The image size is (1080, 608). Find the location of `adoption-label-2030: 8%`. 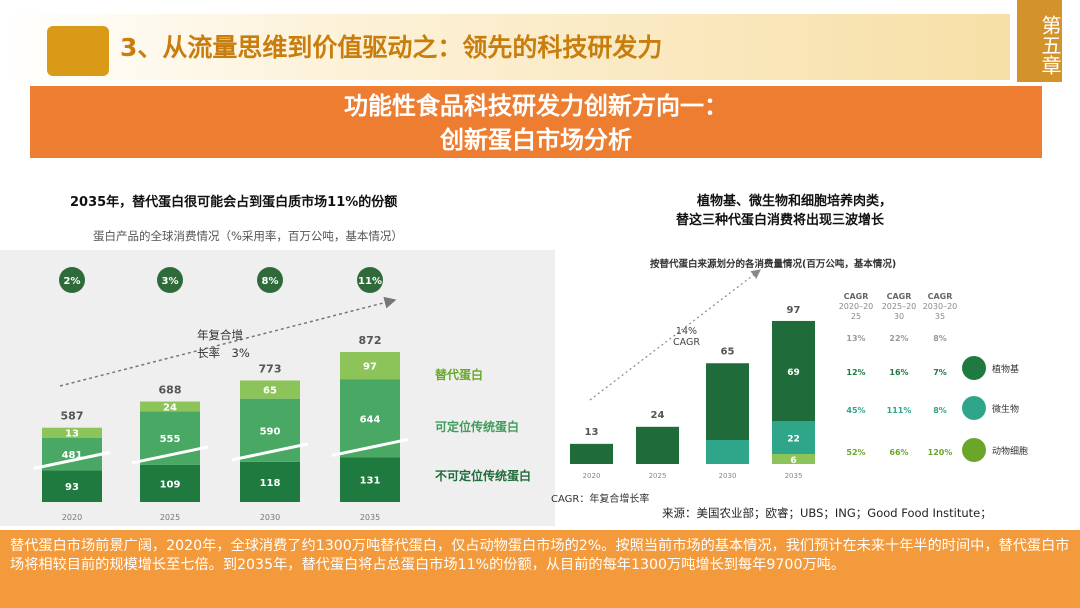

adoption-label-2030: 8% is located at coordinates (270, 281).